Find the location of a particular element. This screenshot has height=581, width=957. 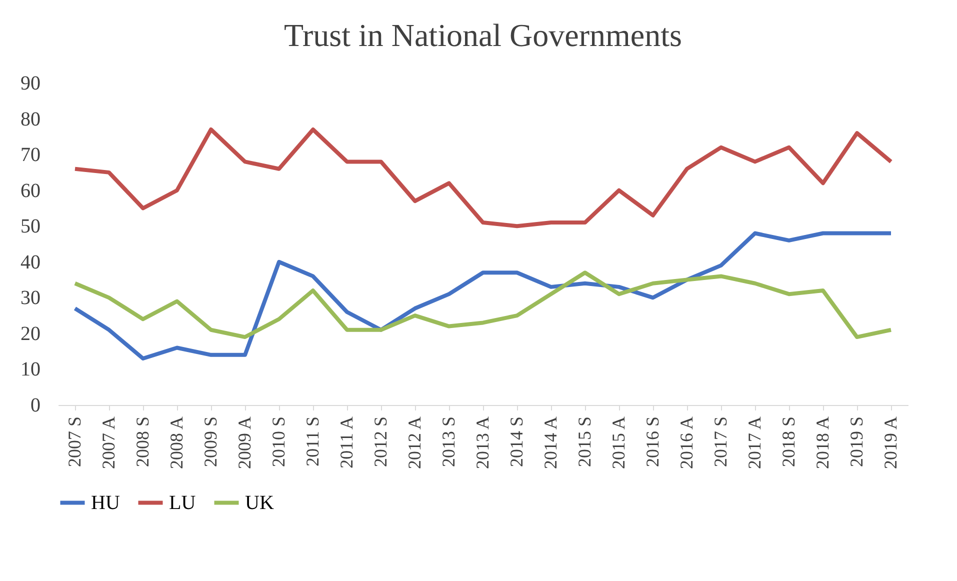

y-tick-label: 60 is located at coordinates (30, 191).